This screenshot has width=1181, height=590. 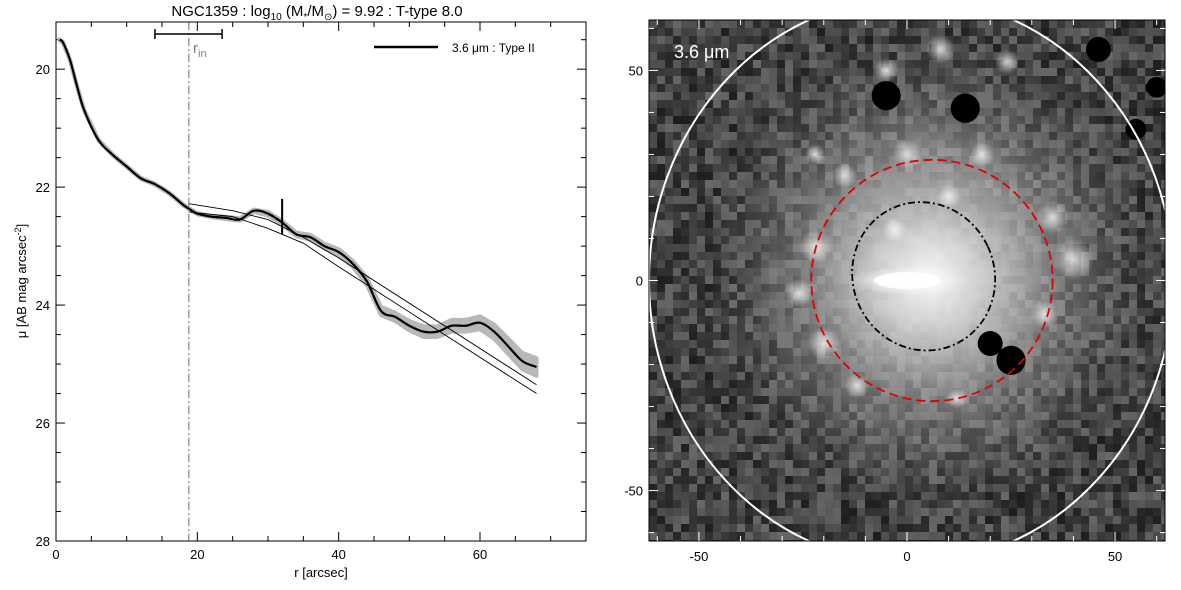 What do you see at coordinates (815, 154) in the screenshot?
I see `bright-knot` at bounding box center [815, 154].